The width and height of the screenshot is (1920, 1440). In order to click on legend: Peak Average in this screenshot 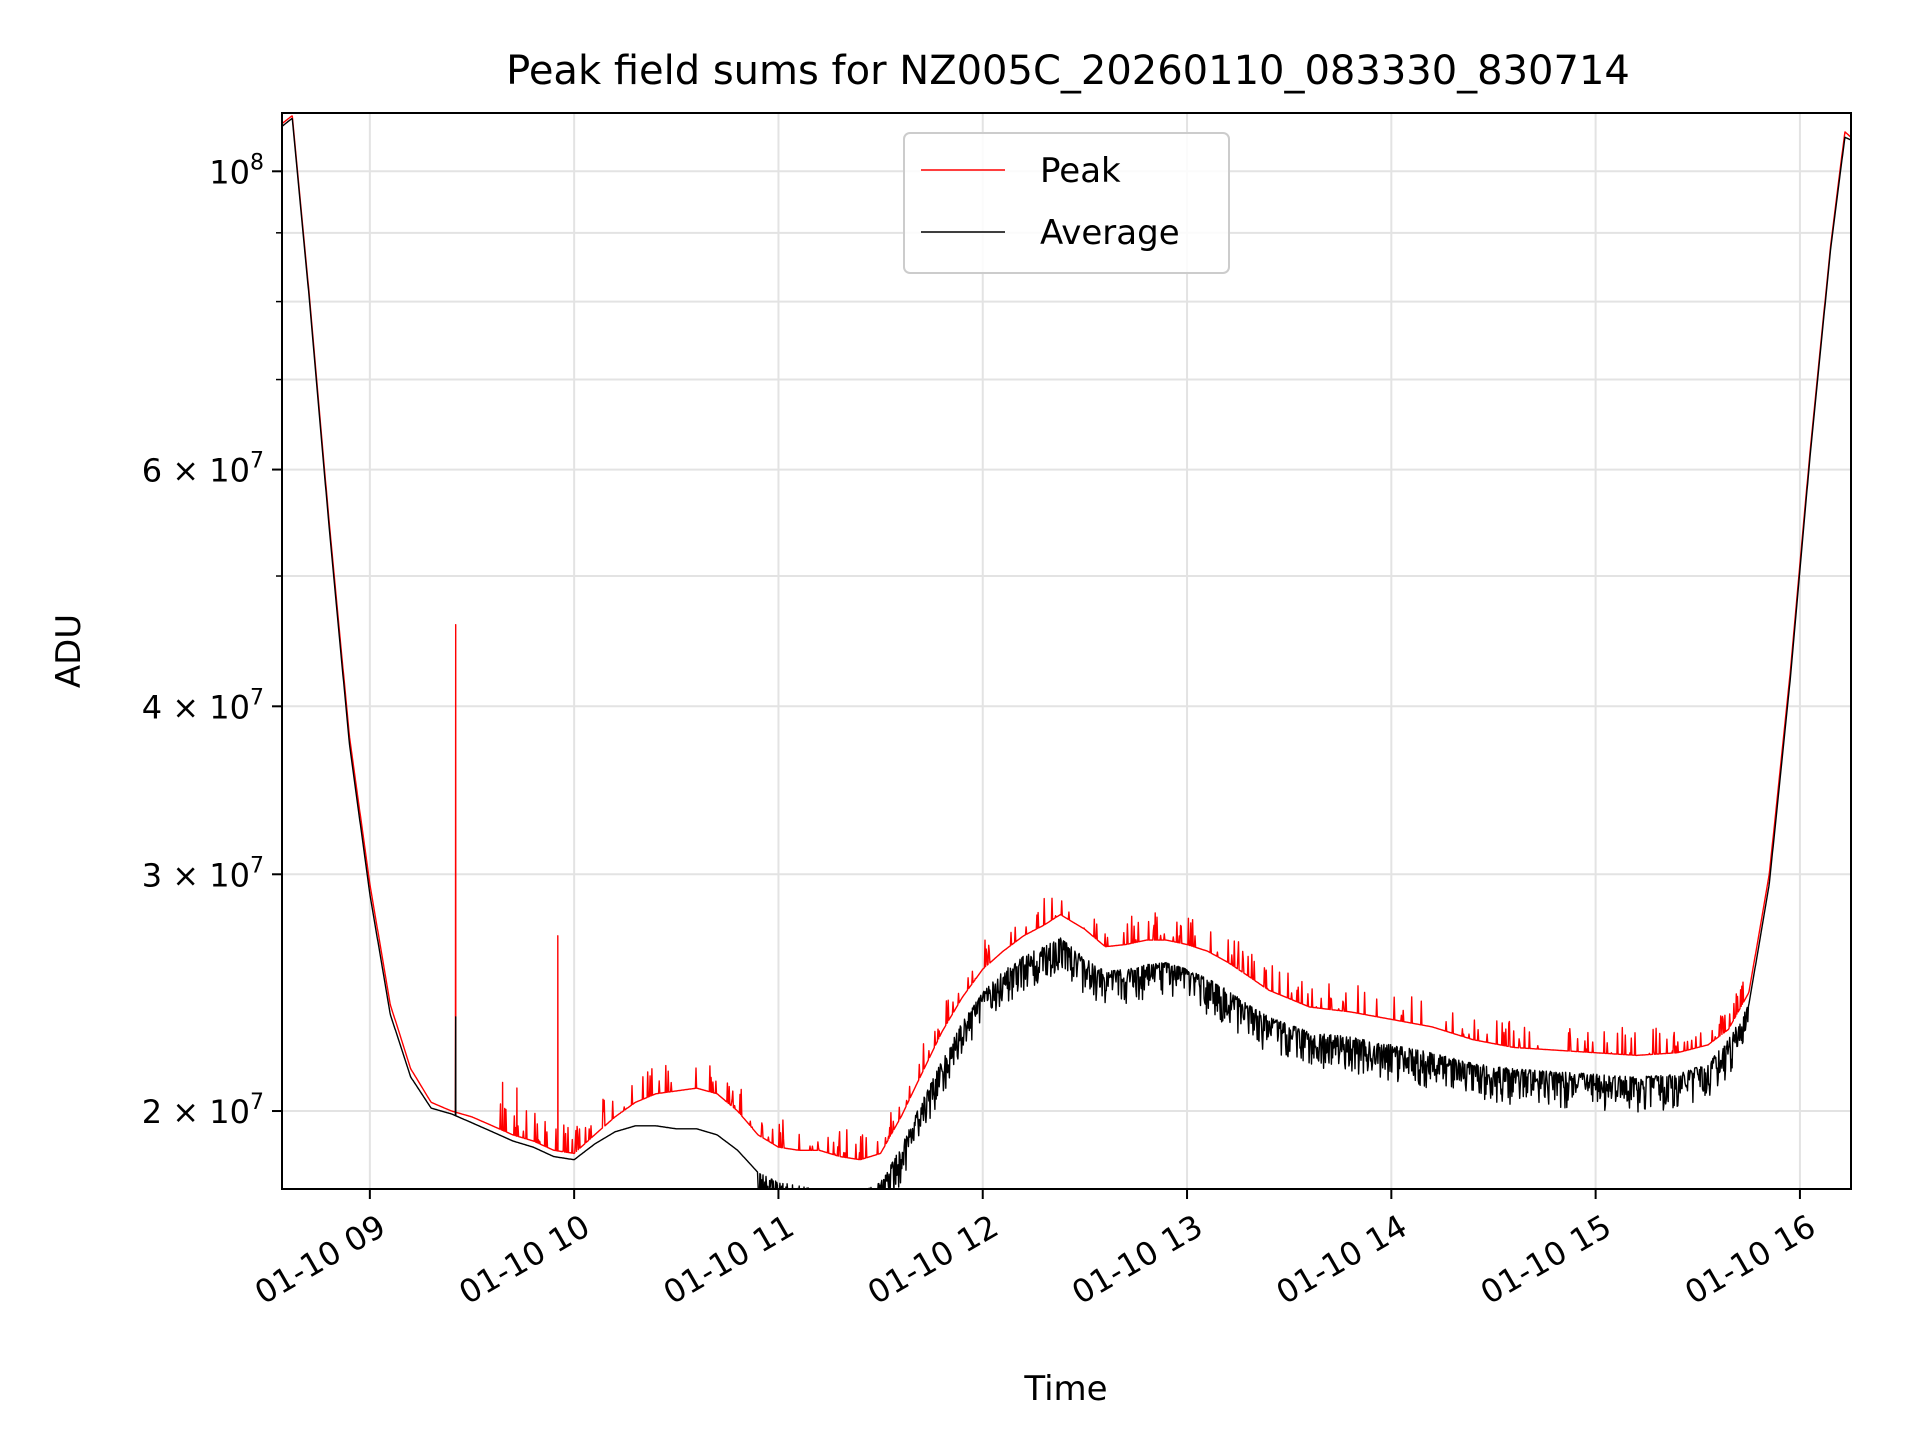, I will do `click(1066, 203)`.